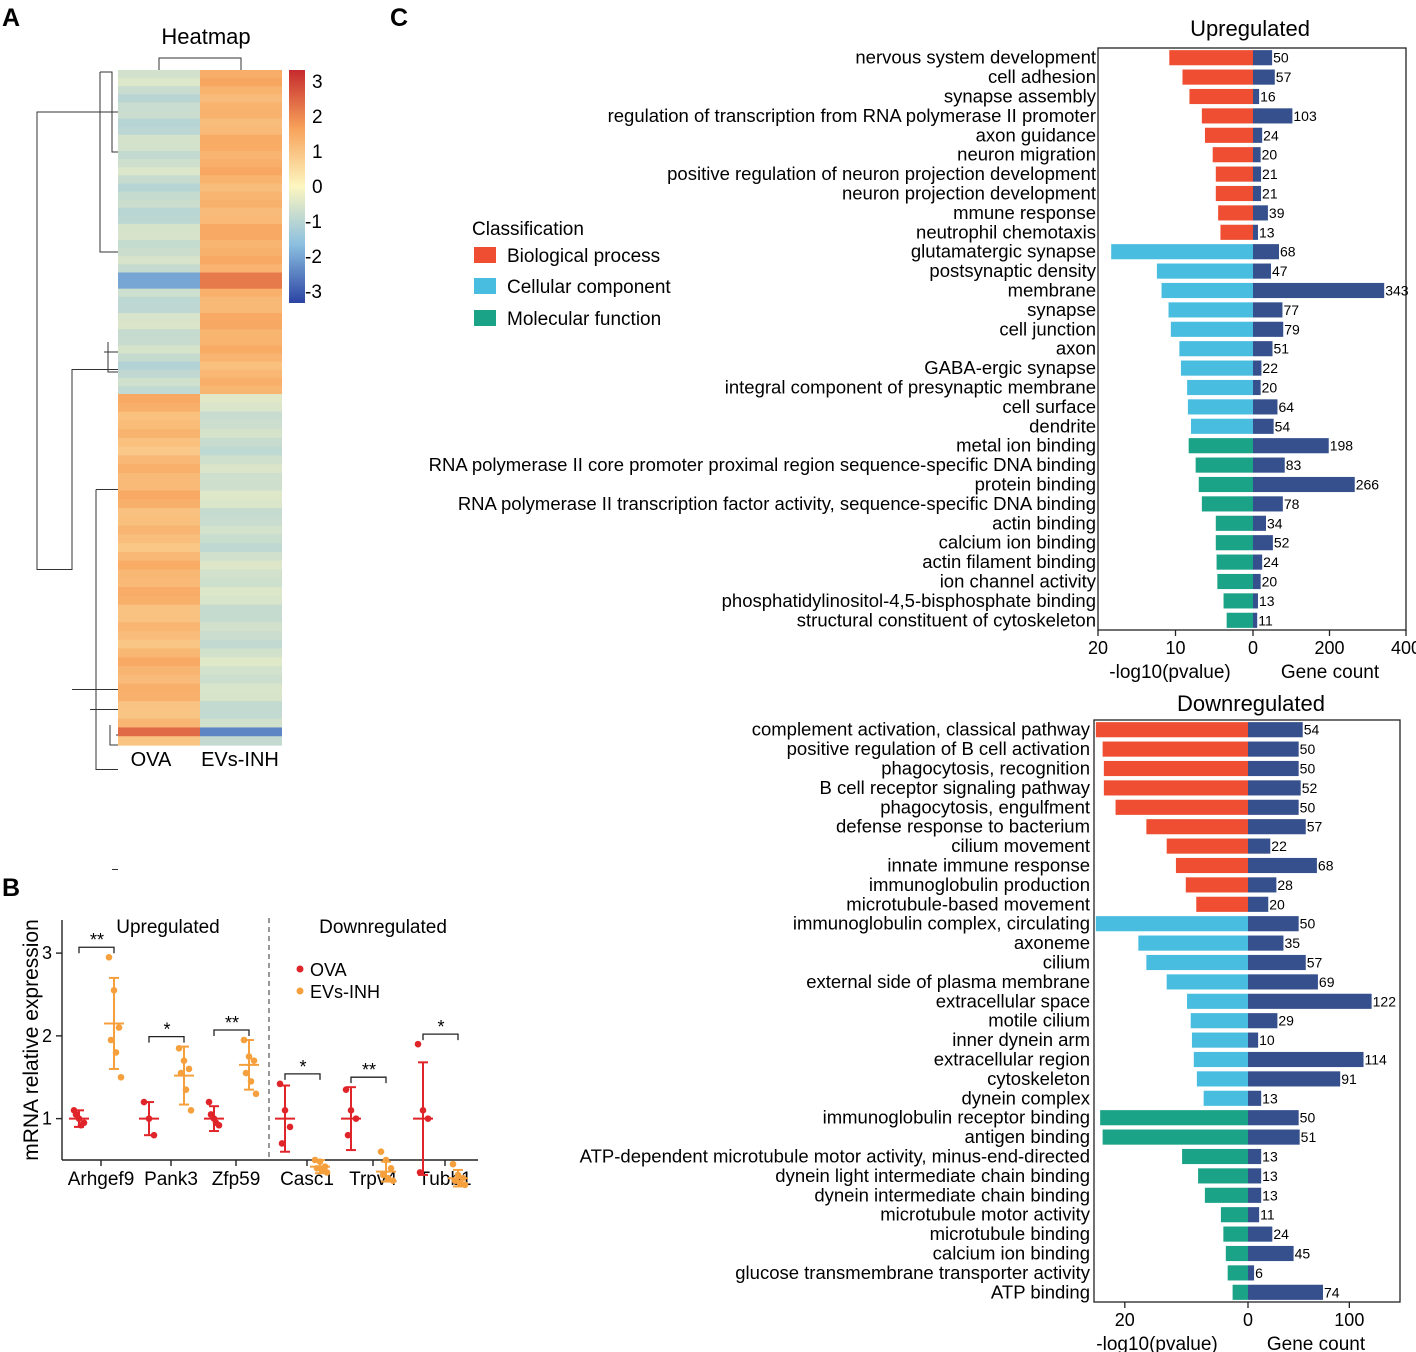  Describe the element at coordinates (528, 229) in the screenshot. I see `legend-title: Classification` at that location.